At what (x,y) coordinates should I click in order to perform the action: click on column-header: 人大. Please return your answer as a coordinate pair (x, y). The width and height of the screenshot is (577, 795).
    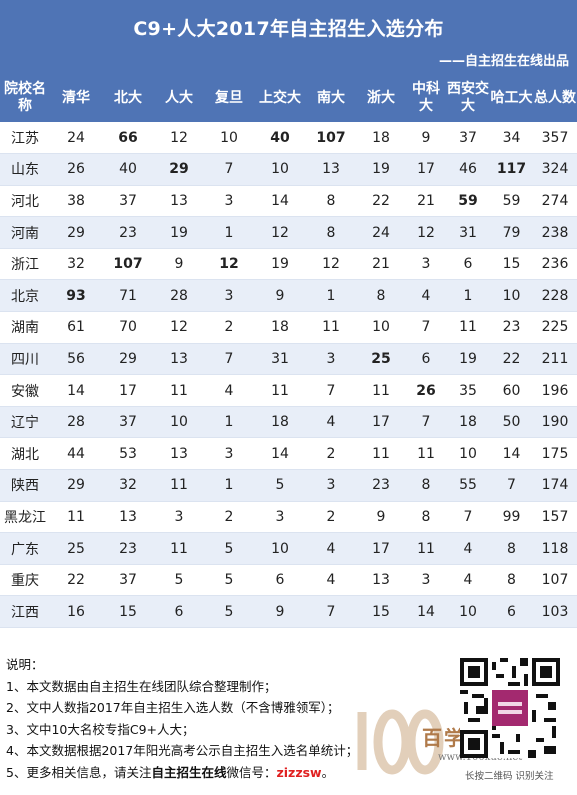
    Looking at the image, I should click on (179, 98).